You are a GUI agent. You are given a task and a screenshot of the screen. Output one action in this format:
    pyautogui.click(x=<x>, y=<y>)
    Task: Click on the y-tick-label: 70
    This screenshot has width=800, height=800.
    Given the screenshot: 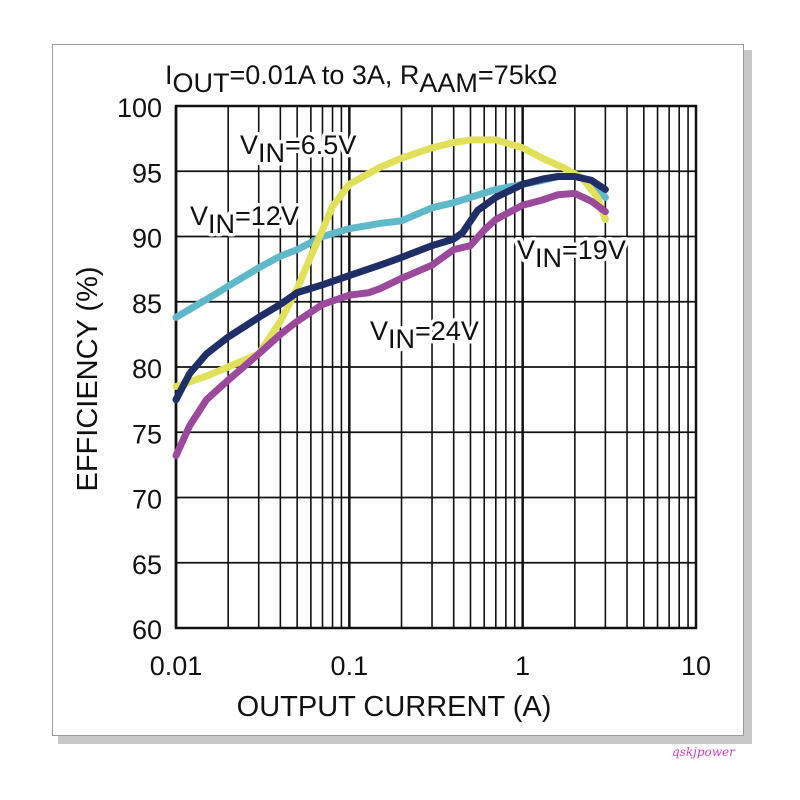 What is the action you would take?
    pyautogui.click(x=147, y=500)
    